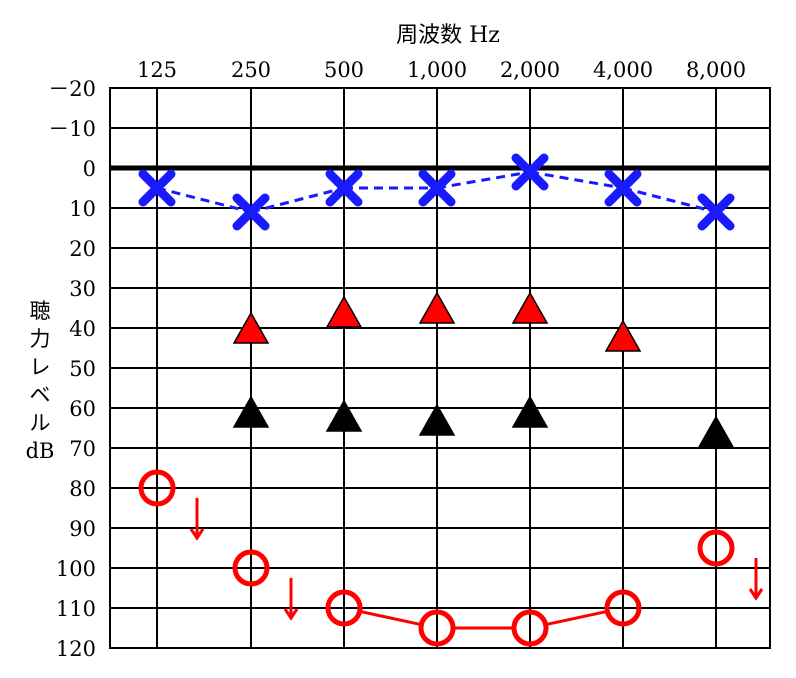 Image resolution: width=796 pixels, height=678 pixels. Describe the element at coordinates (72, 89) in the screenshot. I see `y-tick-label: －20` at that location.